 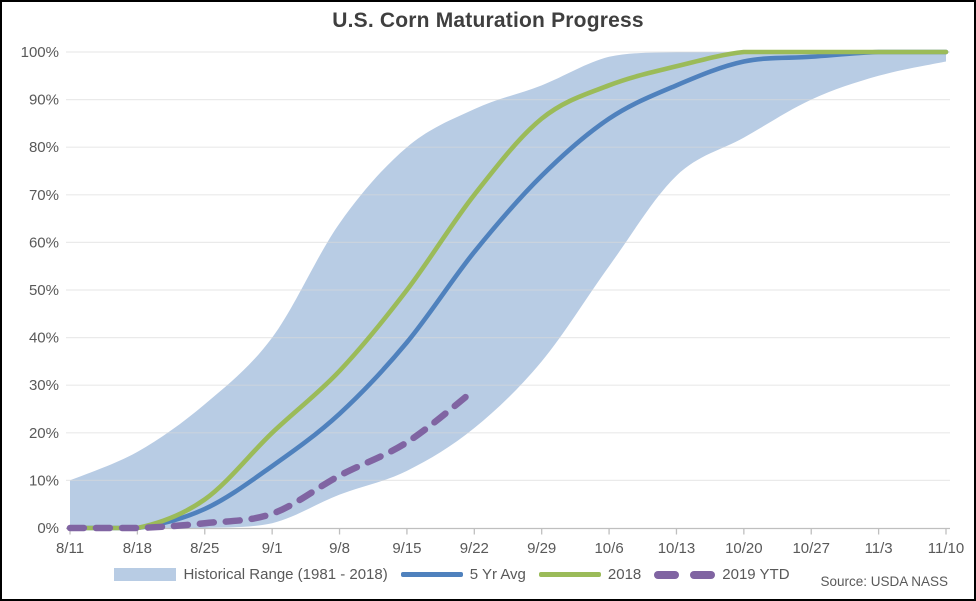 What do you see at coordinates (685, 574) in the screenshot?
I see `series-2019-ytd-swatch` at bounding box center [685, 574].